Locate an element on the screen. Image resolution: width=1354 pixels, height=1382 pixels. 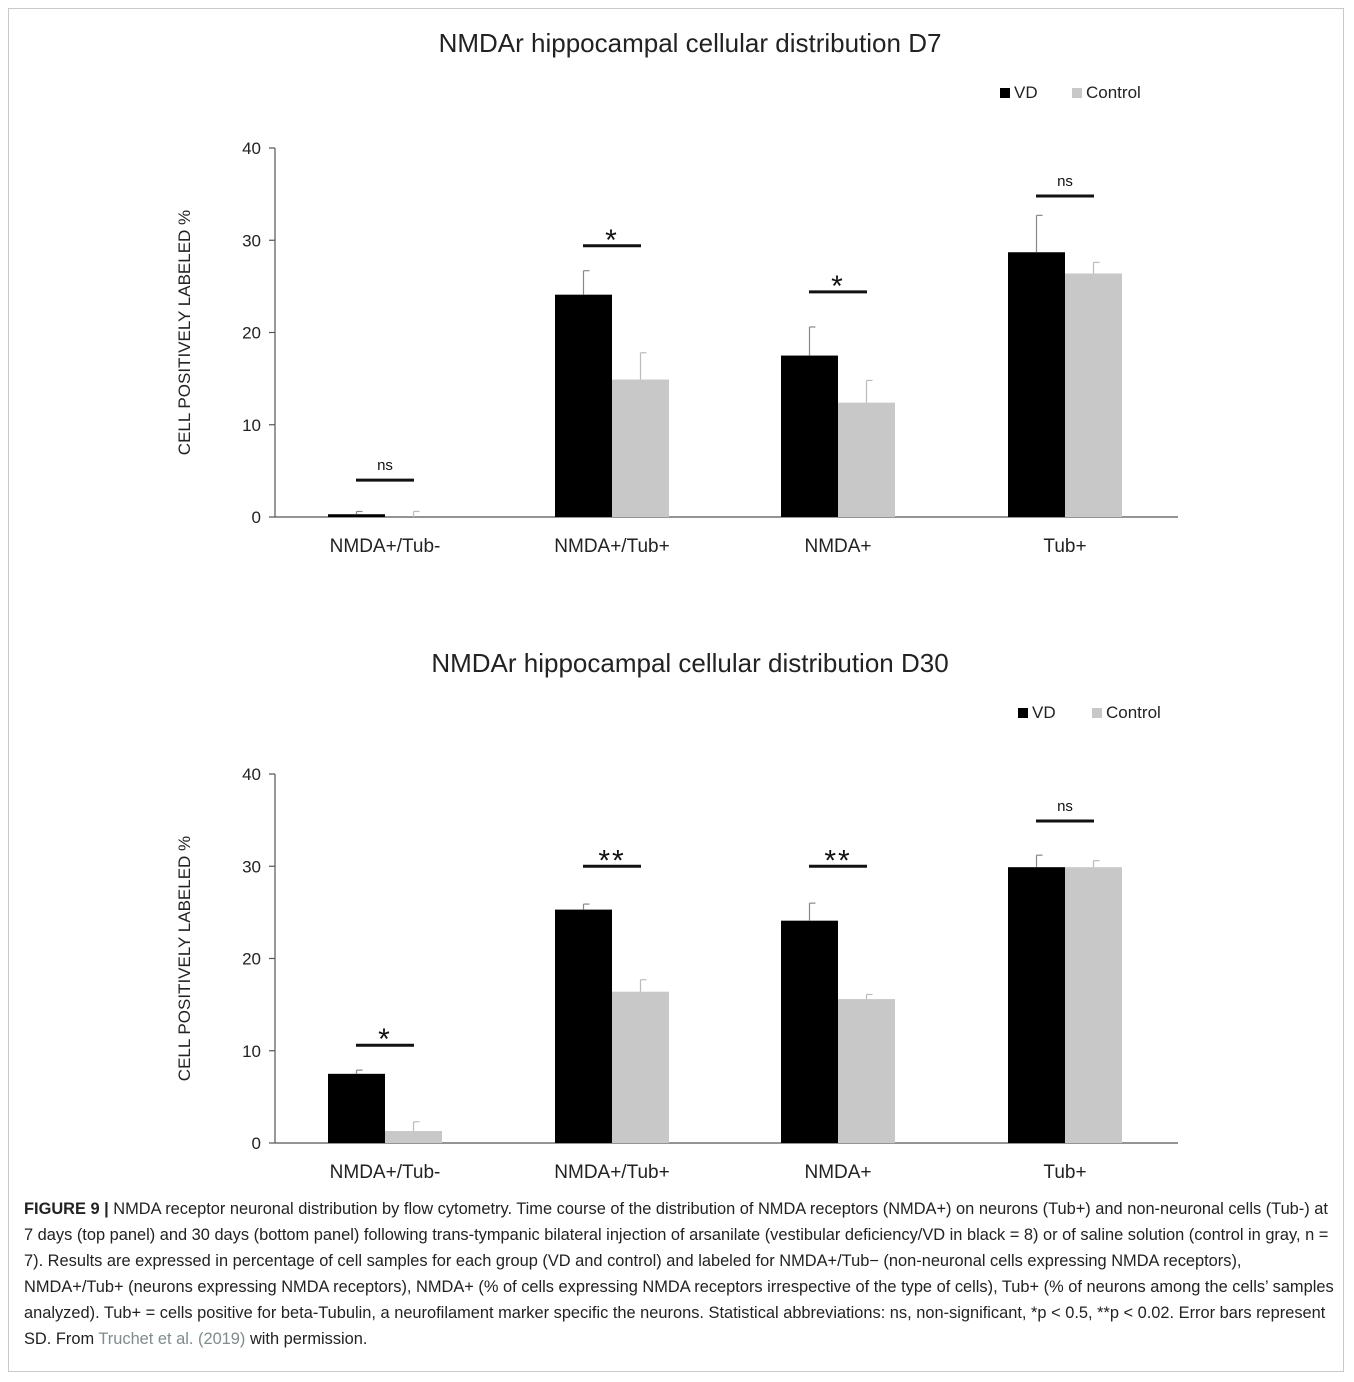
caption-suffix: with permission. is located at coordinates (308, 1339).